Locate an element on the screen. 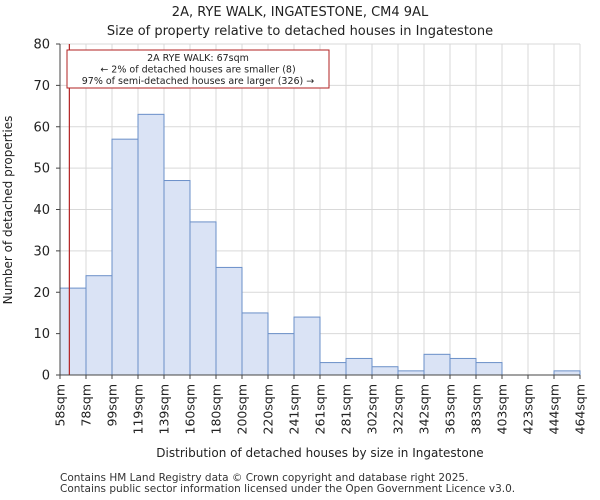 Image resolution: width=600 pixels, height=500 pixels. y-tick-label: 20 is located at coordinates (41, 293).